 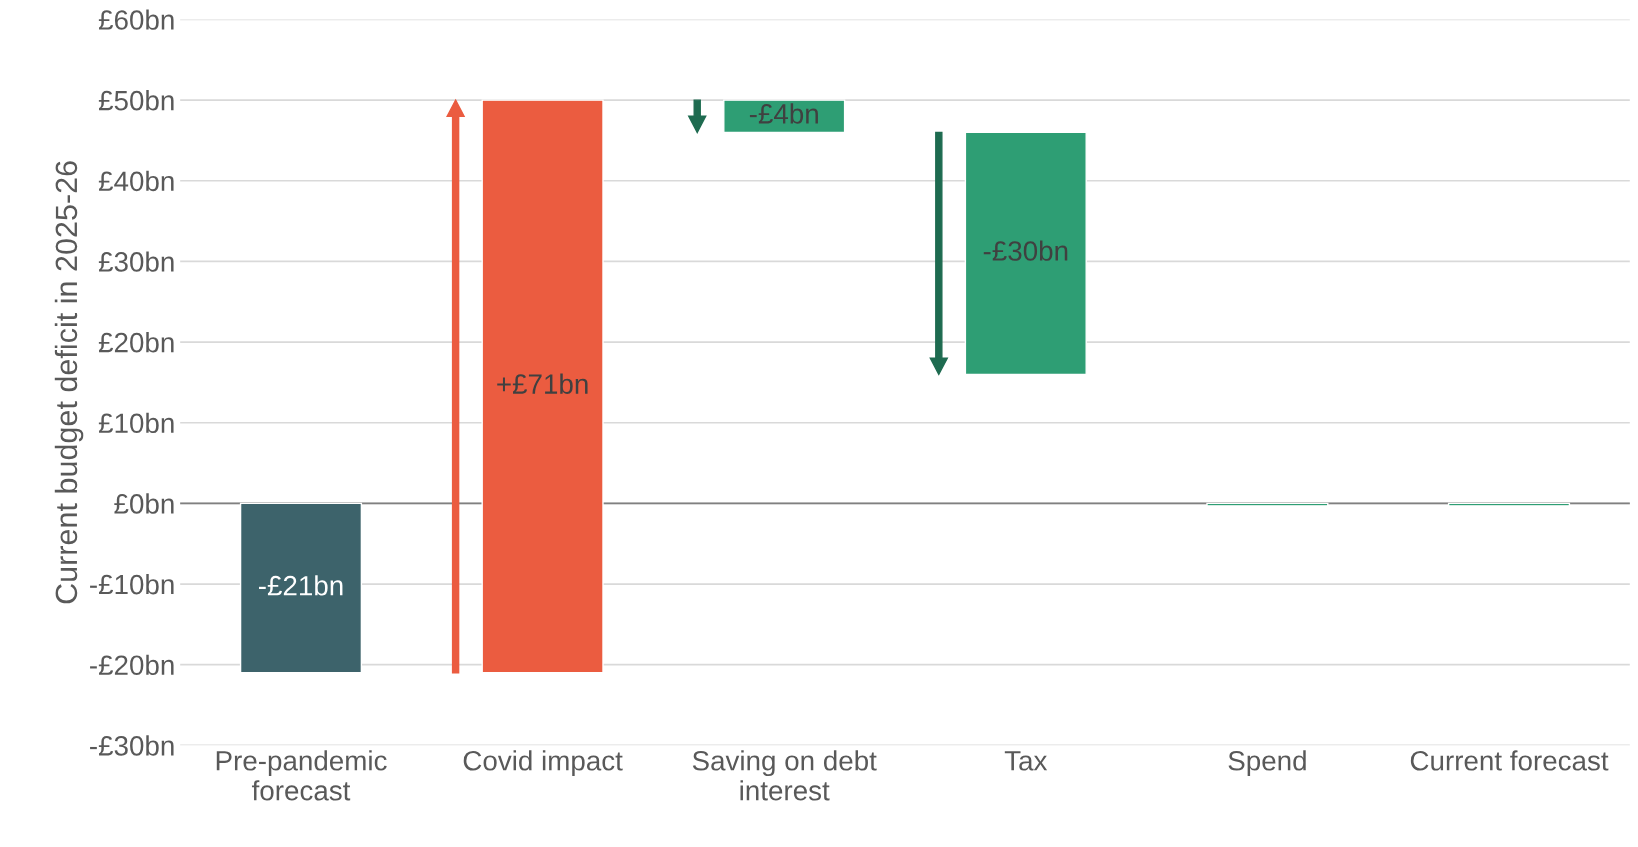 What do you see at coordinates (136, 181) in the screenshot?
I see `y-tick-label: £40bn` at bounding box center [136, 181].